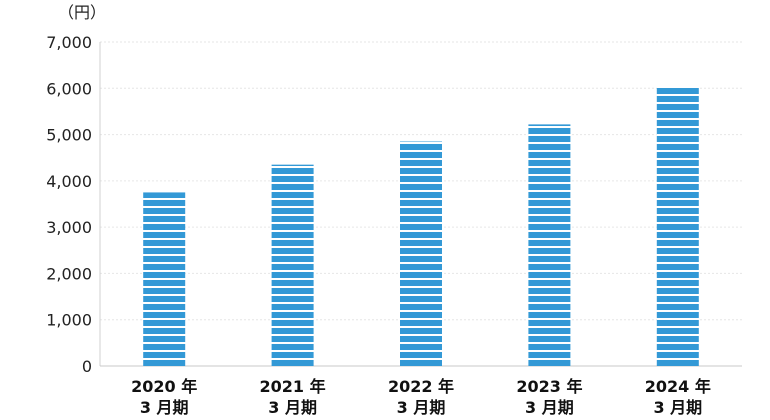  Describe the element at coordinates (82, 12) in the screenshot. I see `y-unit-label: （円）` at that location.